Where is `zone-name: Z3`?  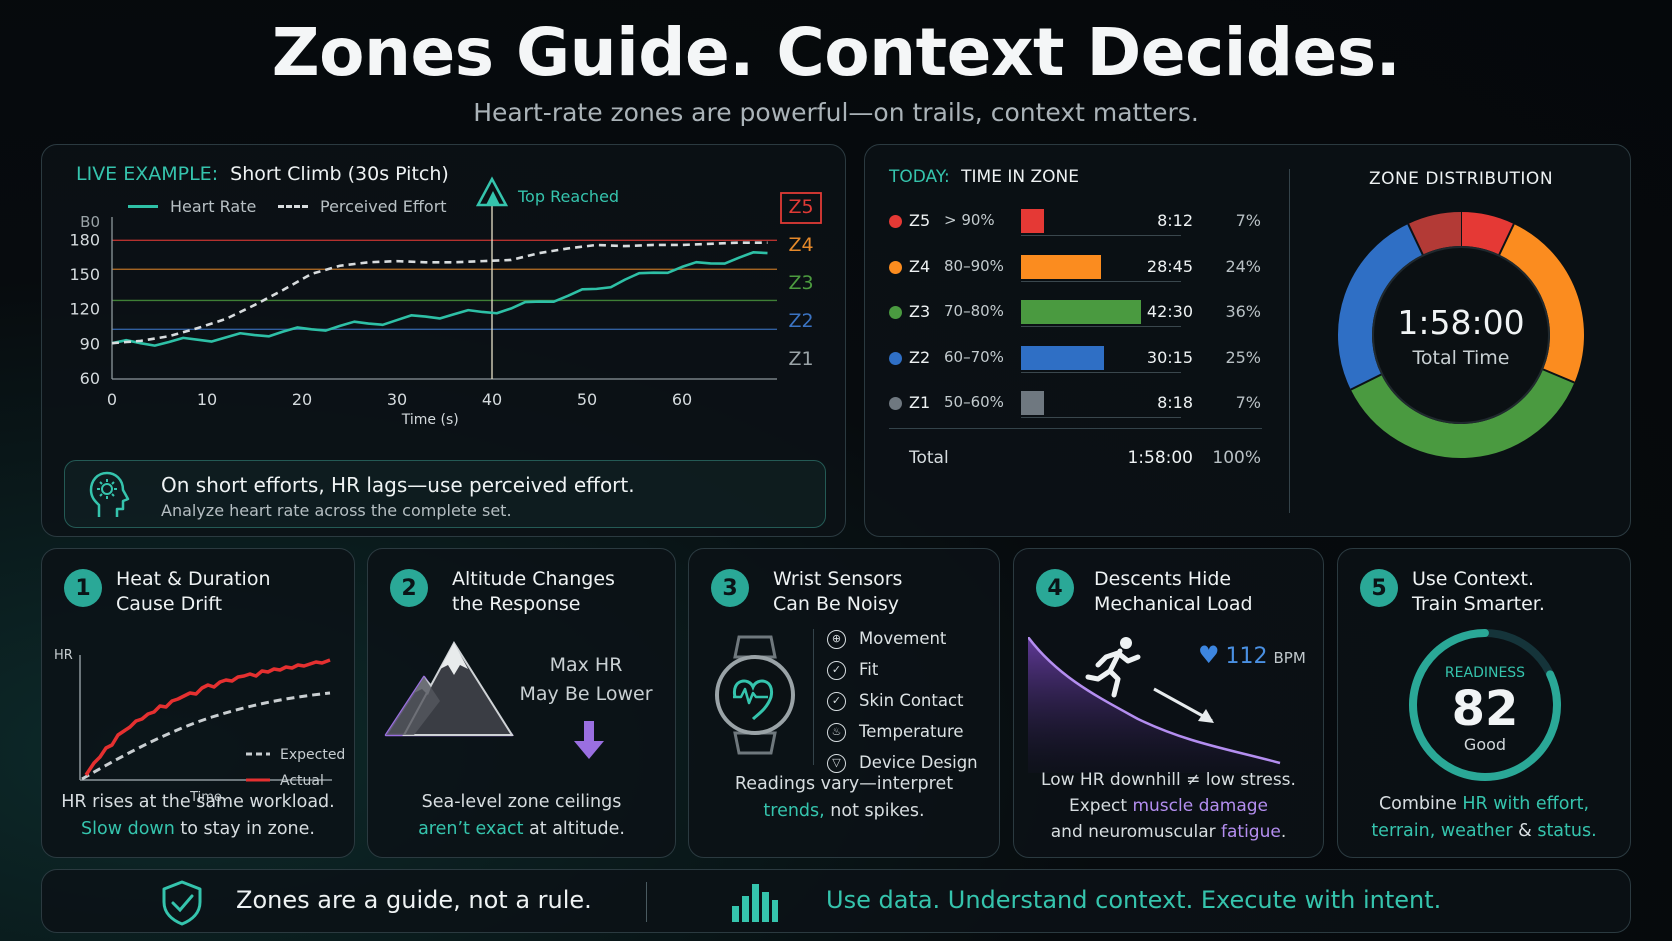
zone-name: Z3 is located at coordinates (920, 311).